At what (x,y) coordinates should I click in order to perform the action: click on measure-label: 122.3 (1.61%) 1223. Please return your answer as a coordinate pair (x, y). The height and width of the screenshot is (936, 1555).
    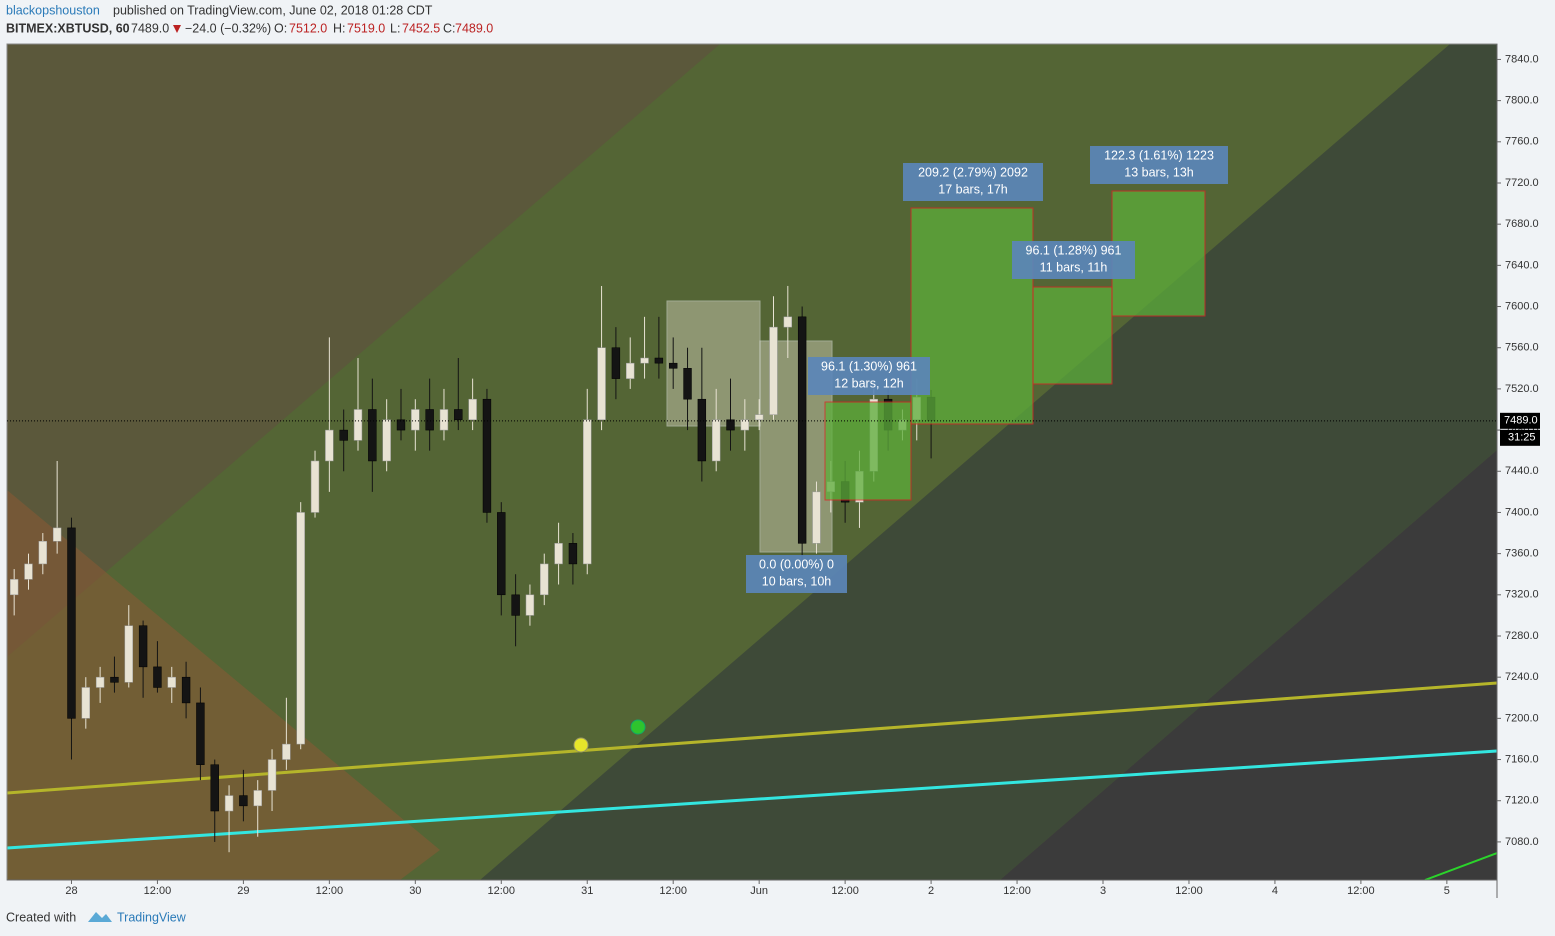
    Looking at the image, I should click on (1159, 155).